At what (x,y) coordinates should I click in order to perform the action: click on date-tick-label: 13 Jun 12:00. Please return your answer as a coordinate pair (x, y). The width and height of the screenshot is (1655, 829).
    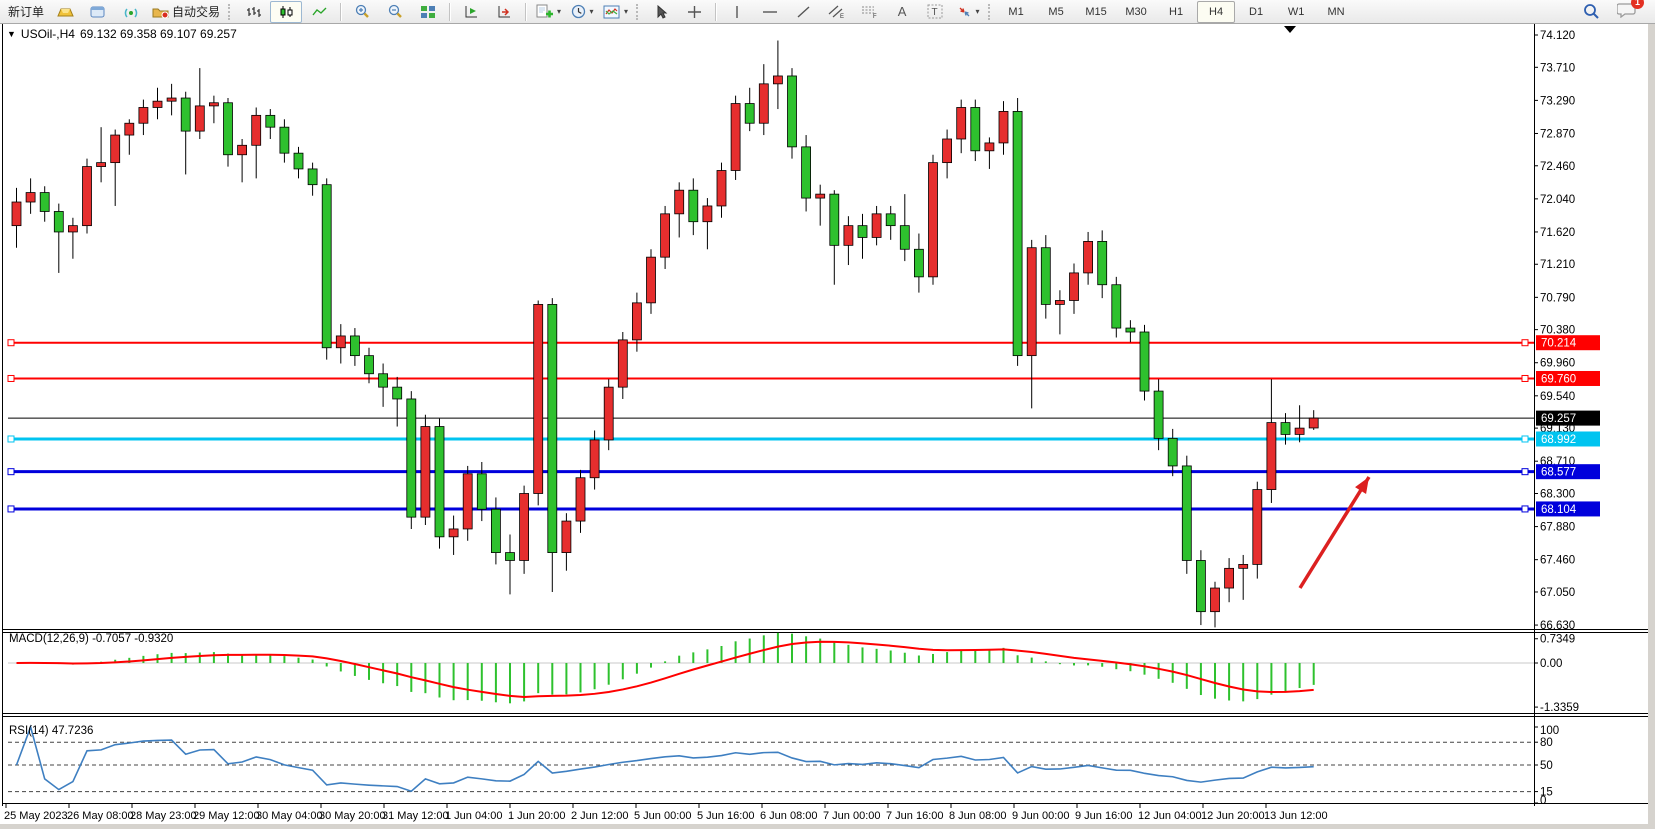
    Looking at the image, I should click on (1296, 816).